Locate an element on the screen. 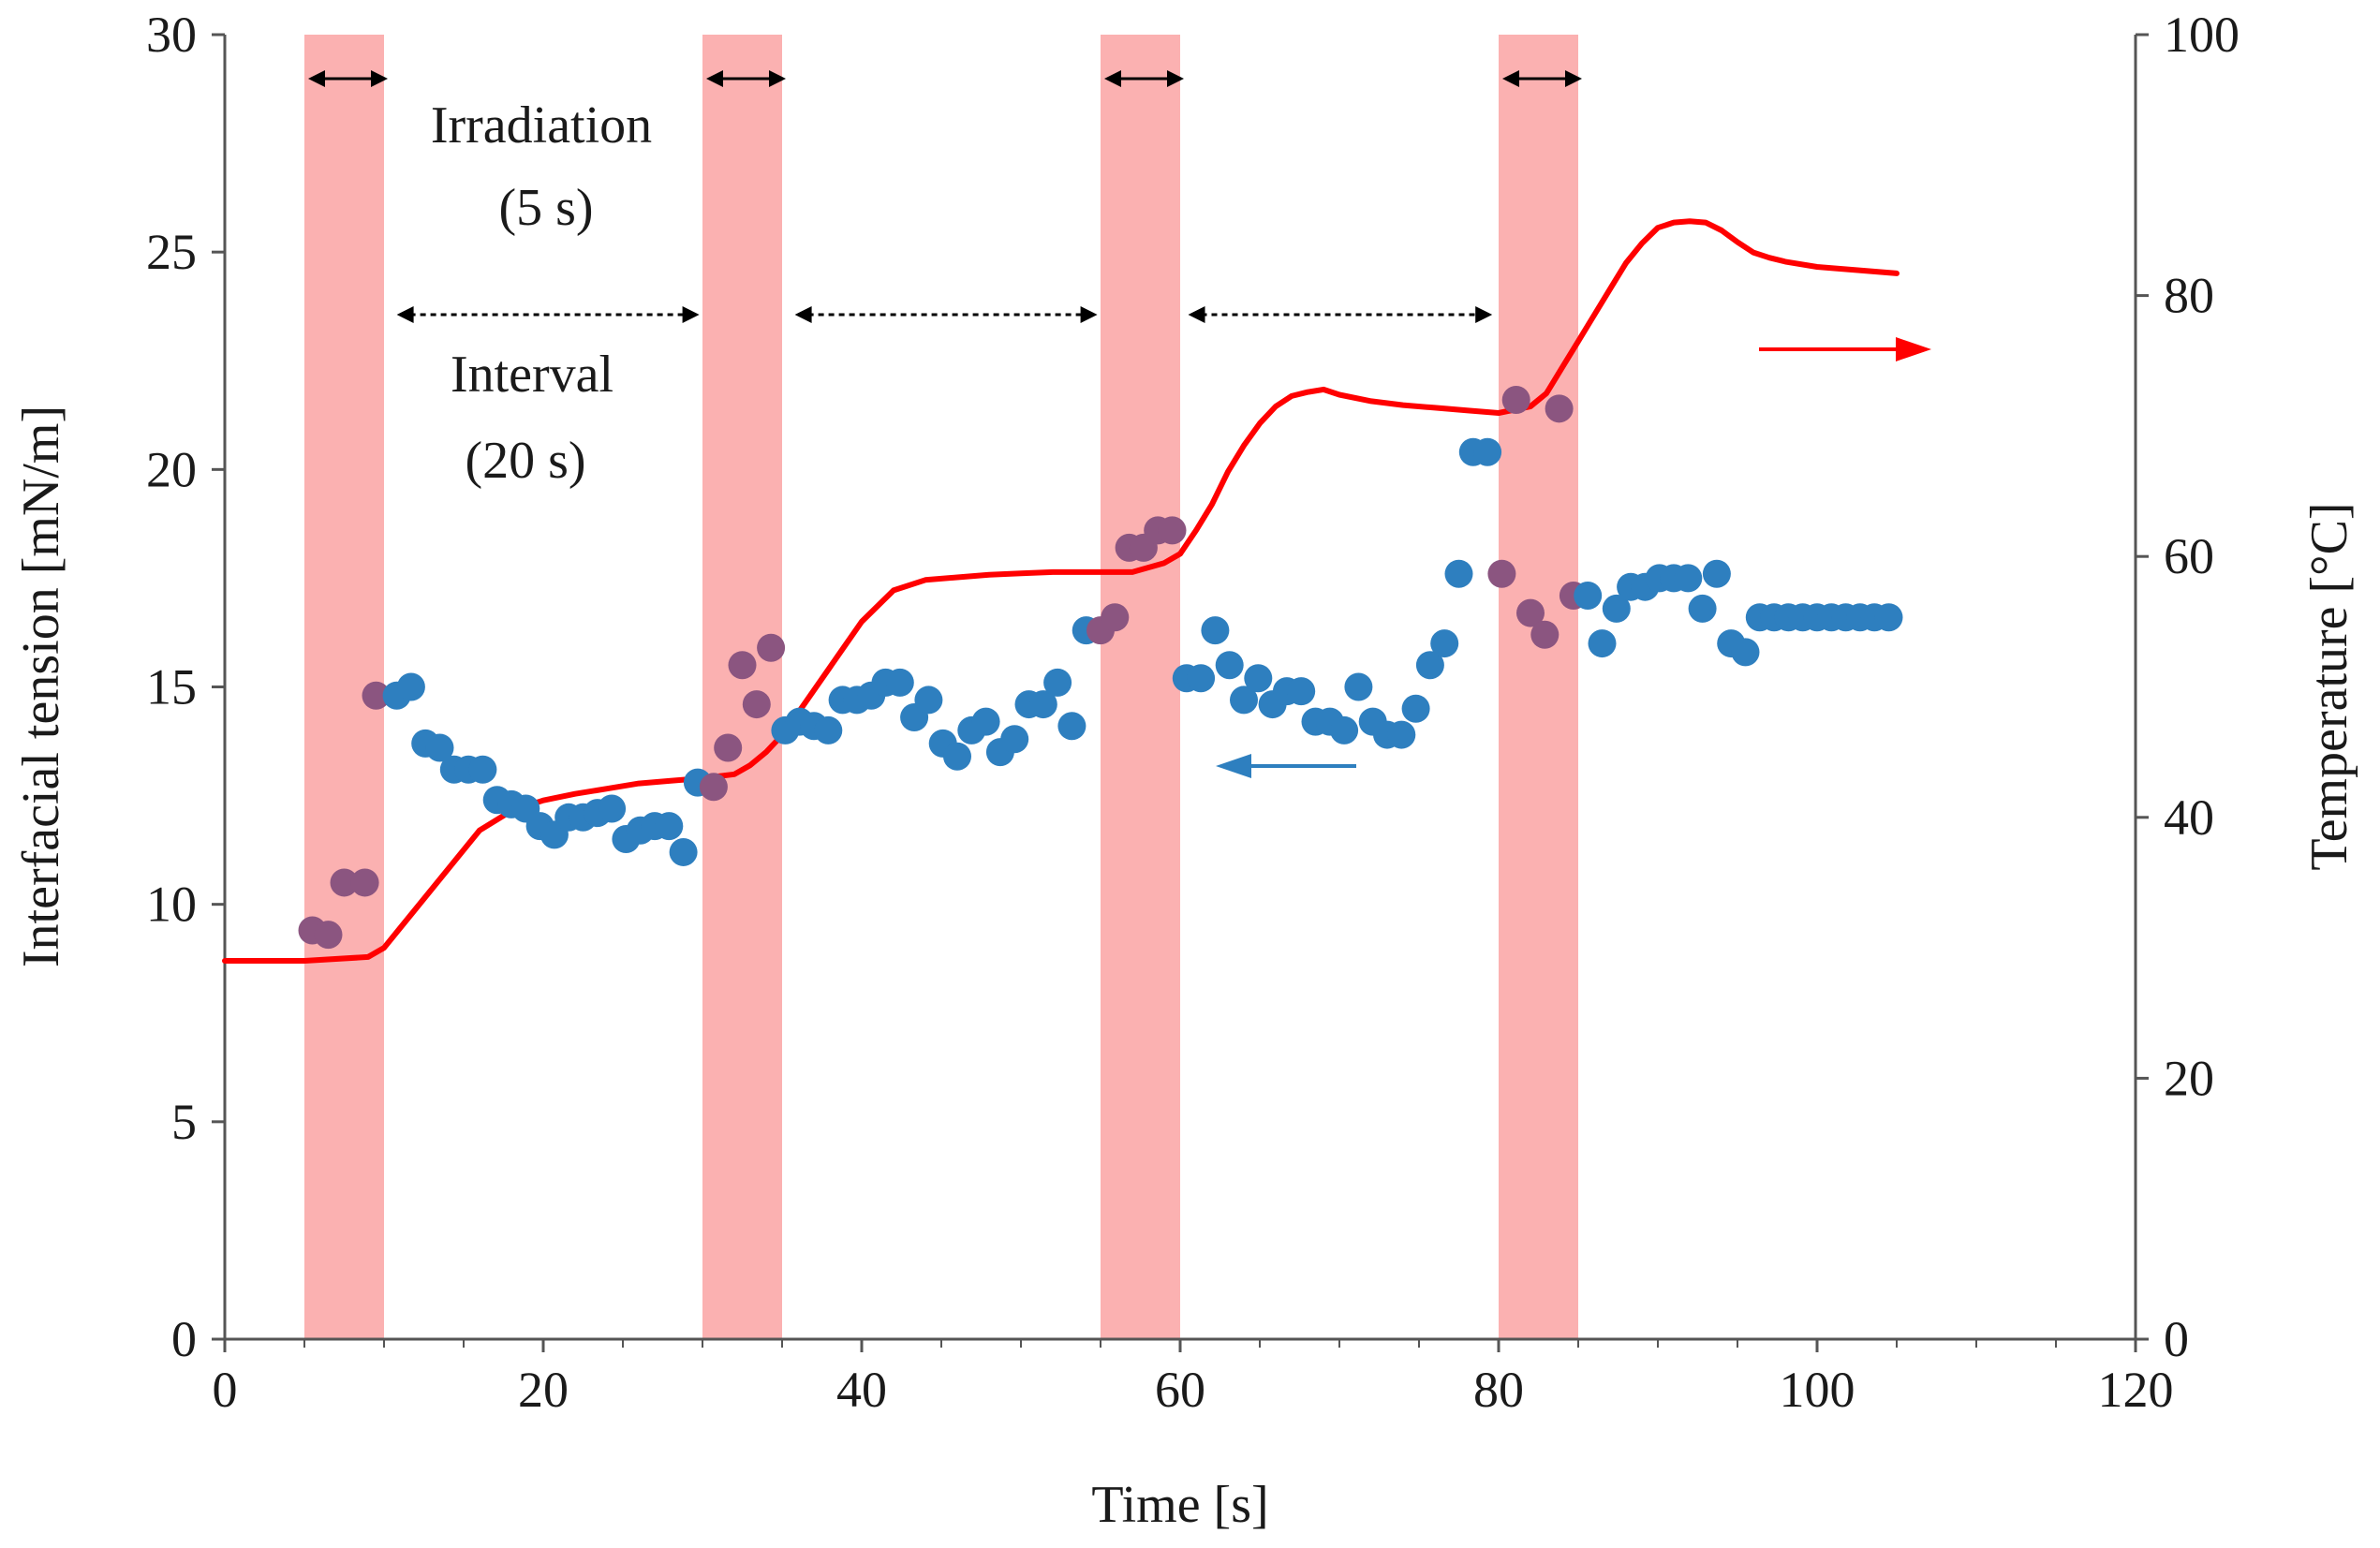 This screenshot has height=1548, width=2380. y2-tick-label: 0 is located at coordinates (2176, 1339).